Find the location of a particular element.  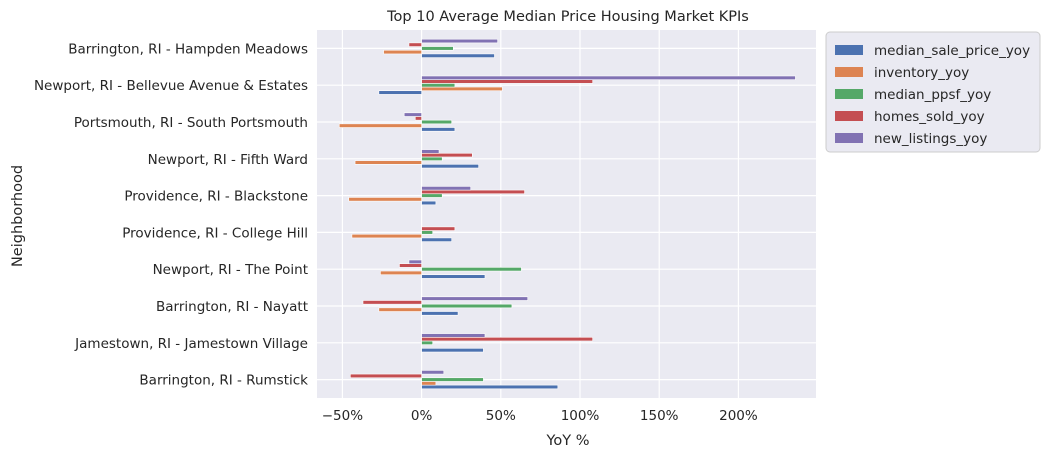

y-tick-label: Newport, RI - Bellevue Avenue & Estates is located at coordinates (171, 86).